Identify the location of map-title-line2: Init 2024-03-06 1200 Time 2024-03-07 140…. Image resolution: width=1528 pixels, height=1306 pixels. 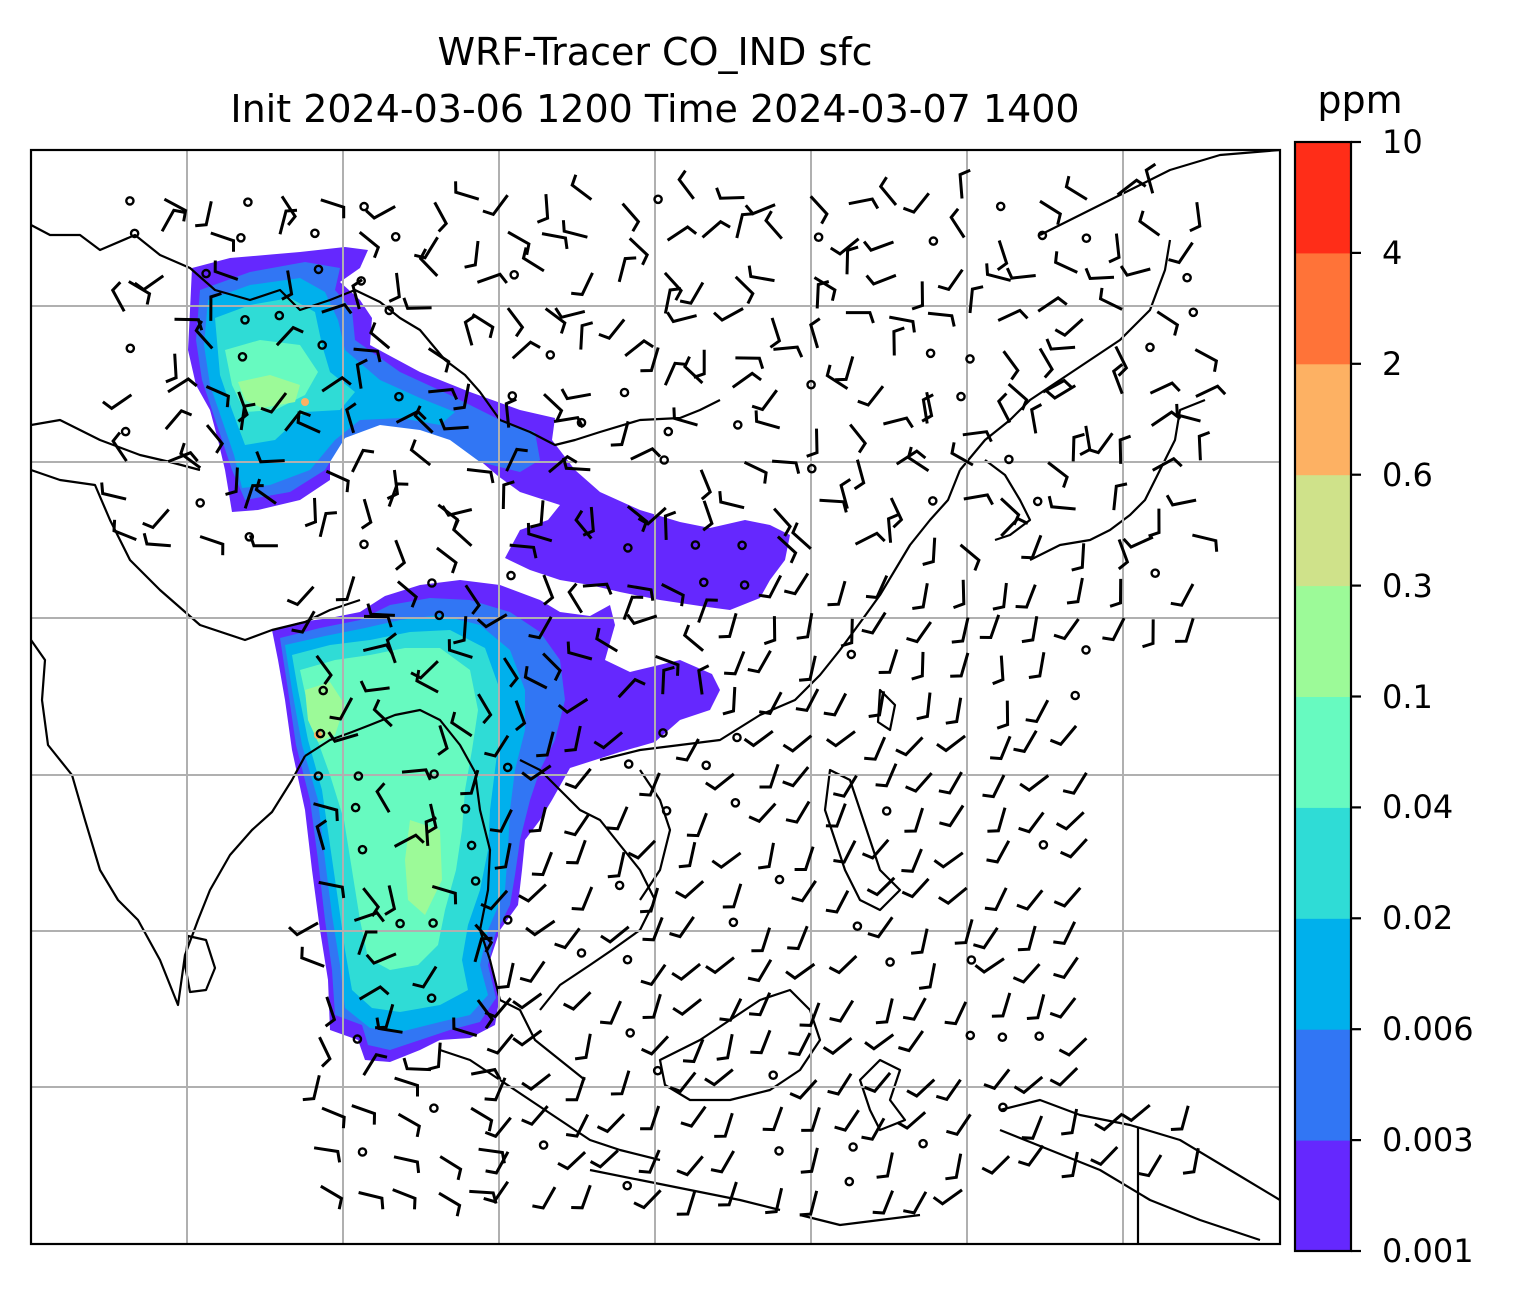
(655, 109).